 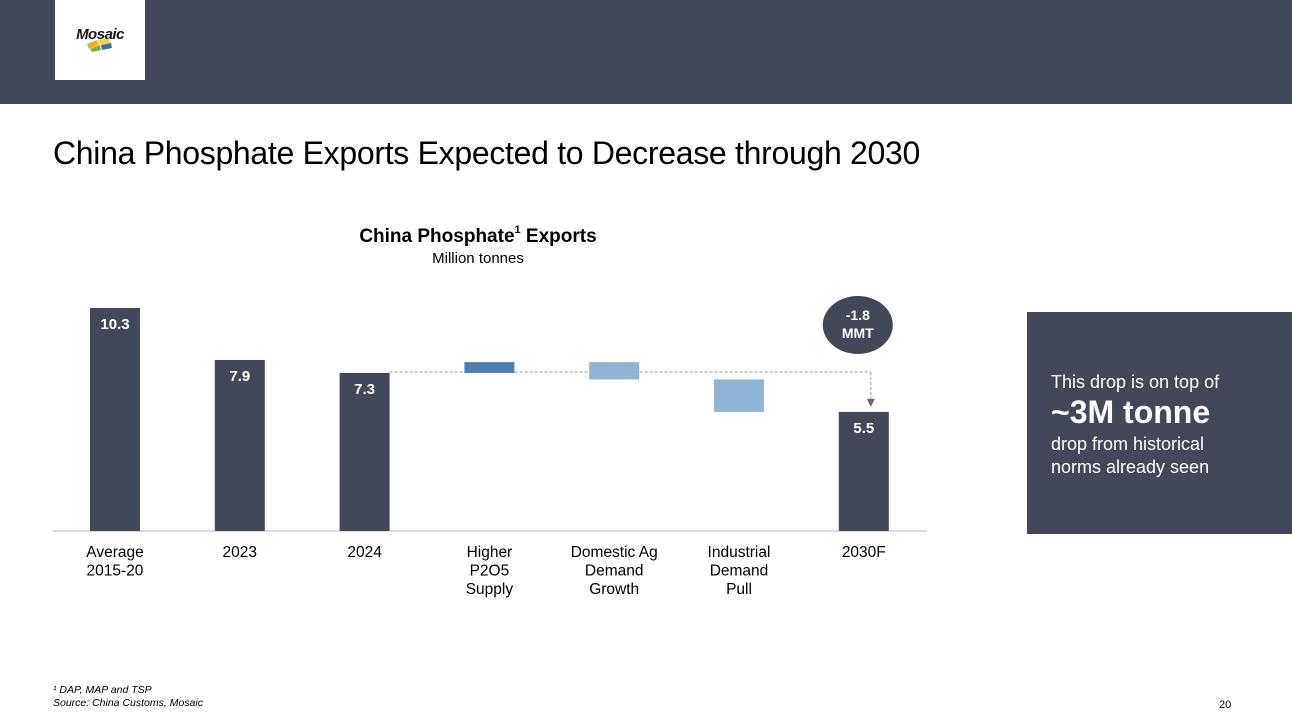 I want to click on category-label-6-0: 2030F, so click(x=864, y=552).